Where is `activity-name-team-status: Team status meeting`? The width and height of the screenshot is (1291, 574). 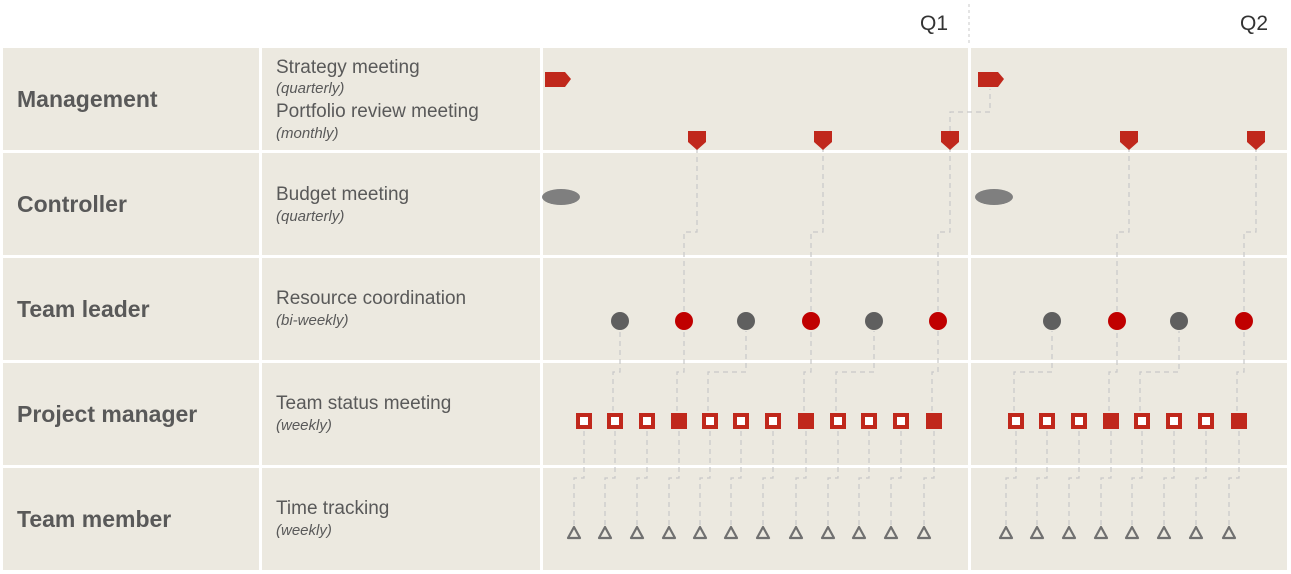 activity-name-team-status: Team status meeting is located at coordinates (364, 403).